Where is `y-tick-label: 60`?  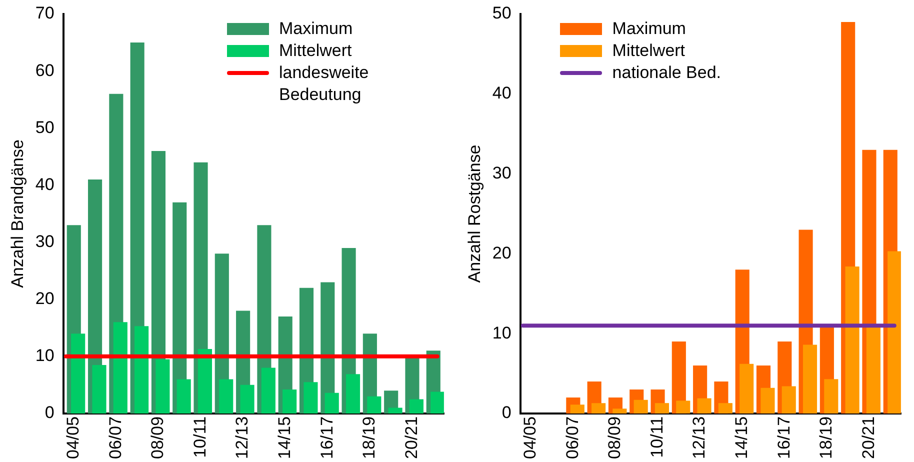
y-tick-label: 60 is located at coordinates (44, 70).